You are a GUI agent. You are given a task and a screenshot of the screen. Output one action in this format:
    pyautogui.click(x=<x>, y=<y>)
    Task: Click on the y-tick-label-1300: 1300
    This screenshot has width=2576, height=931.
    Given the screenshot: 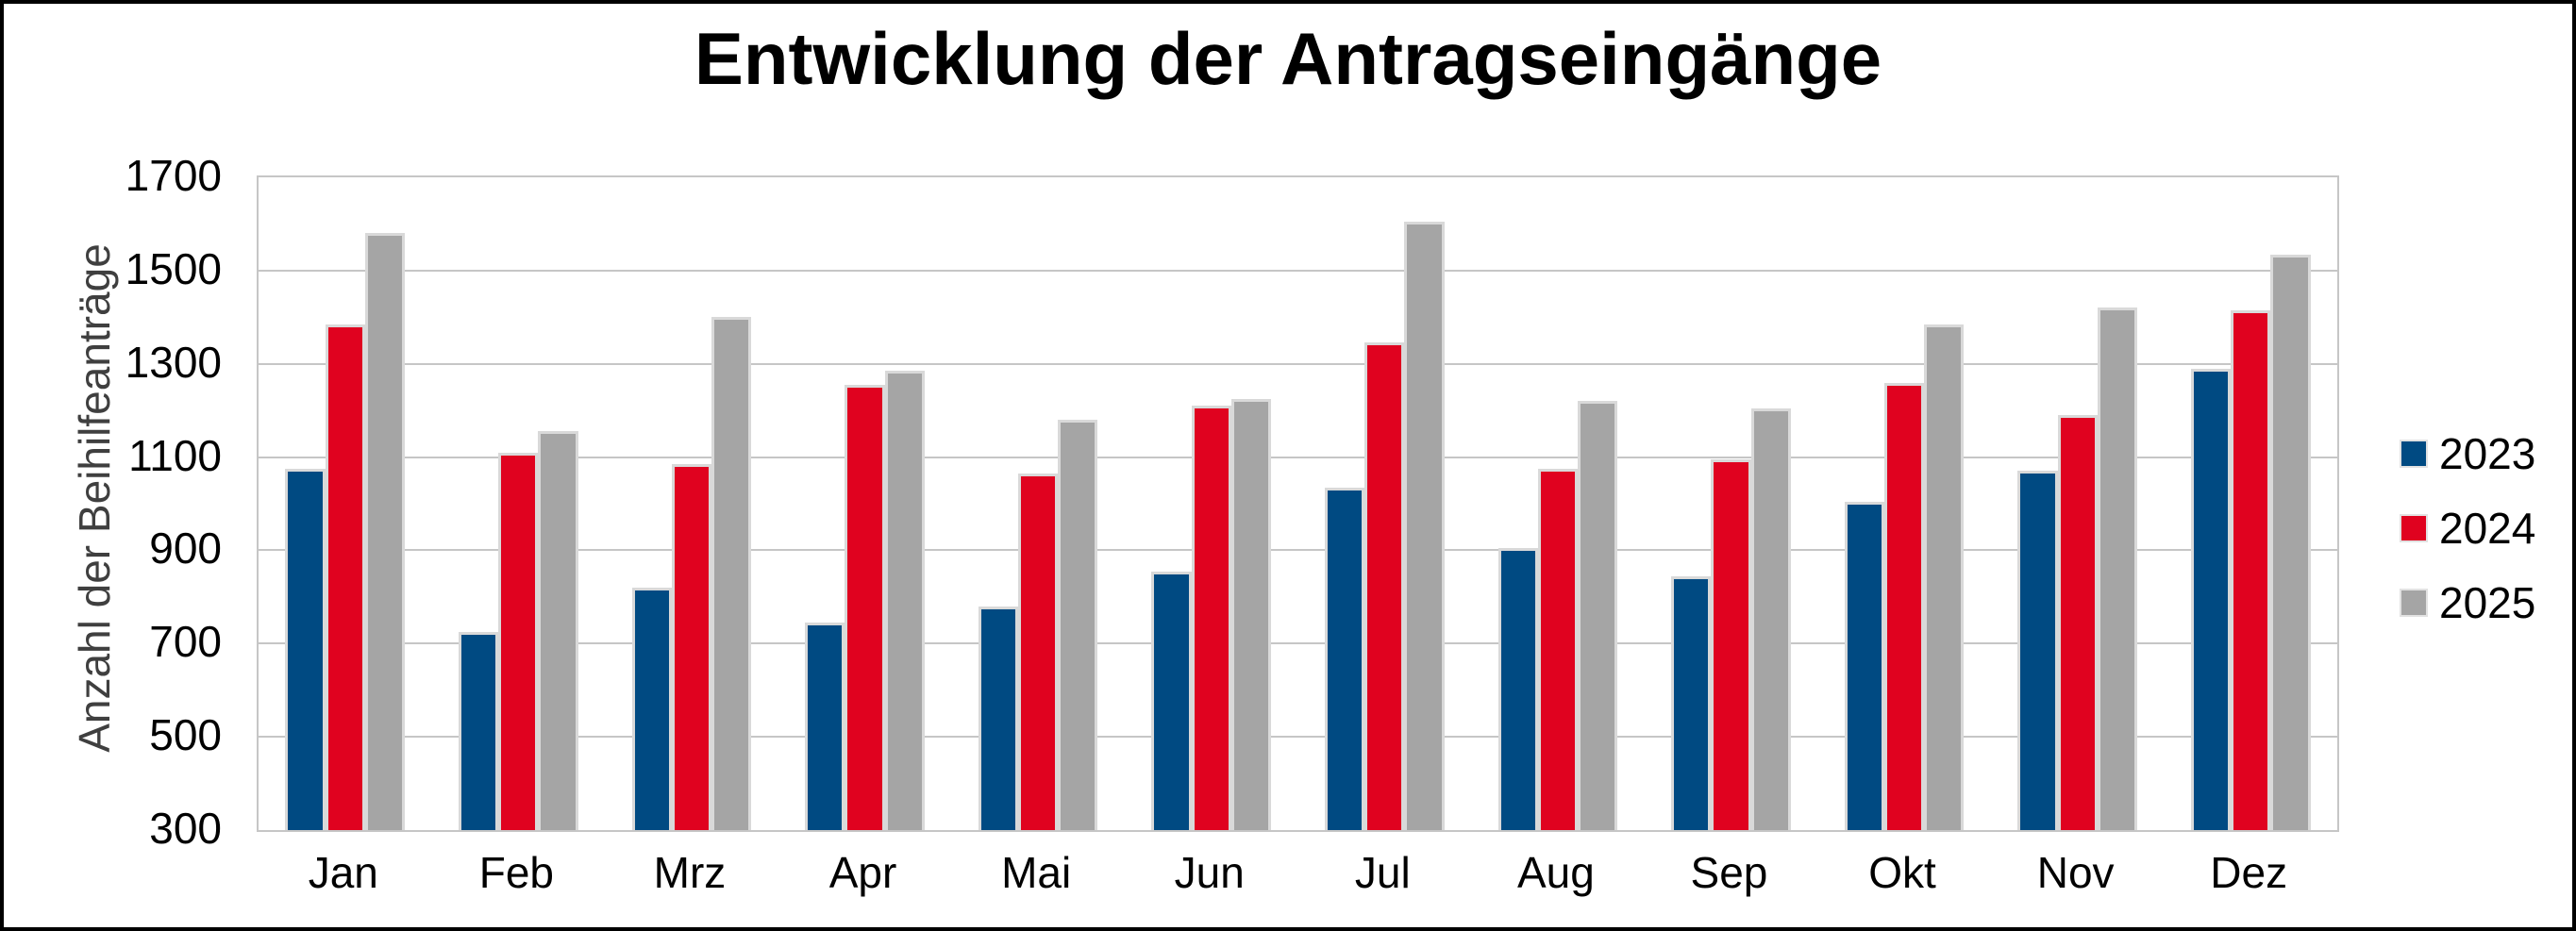 What is the action you would take?
    pyautogui.click(x=173, y=362)
    